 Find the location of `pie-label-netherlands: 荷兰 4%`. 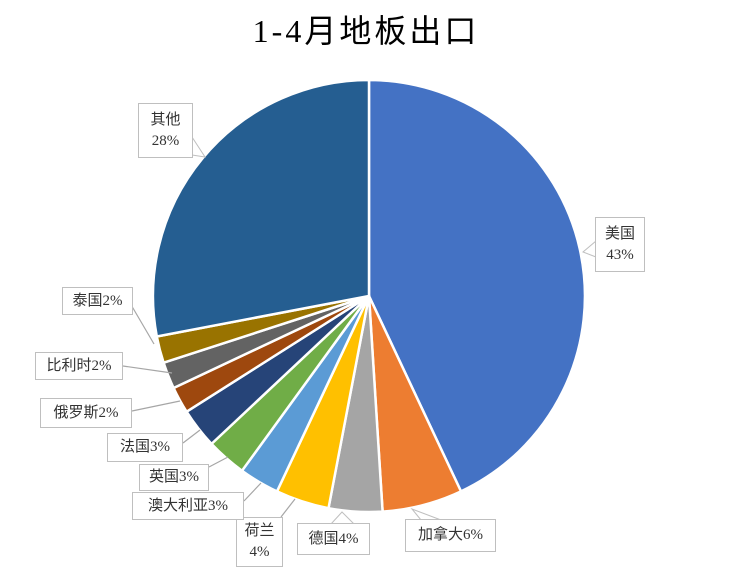

pie-label-netherlands: 荷兰 4% is located at coordinates (259, 542).